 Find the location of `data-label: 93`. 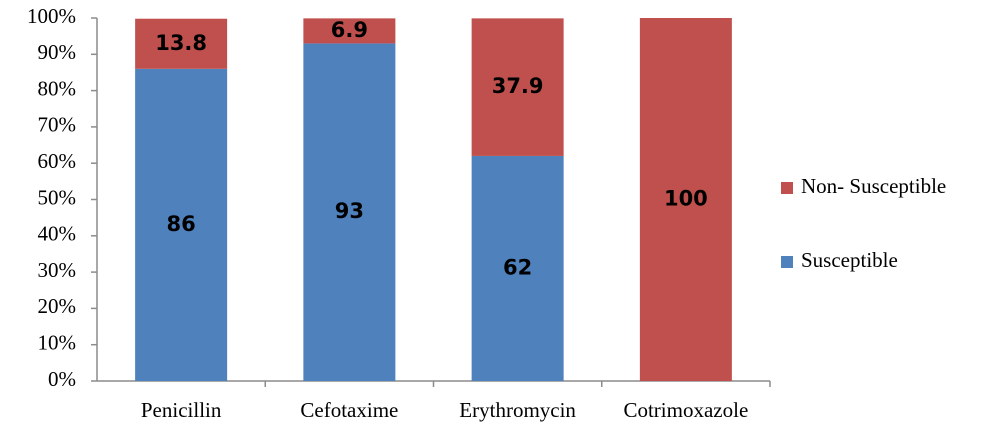

data-label: 93 is located at coordinates (349, 211).